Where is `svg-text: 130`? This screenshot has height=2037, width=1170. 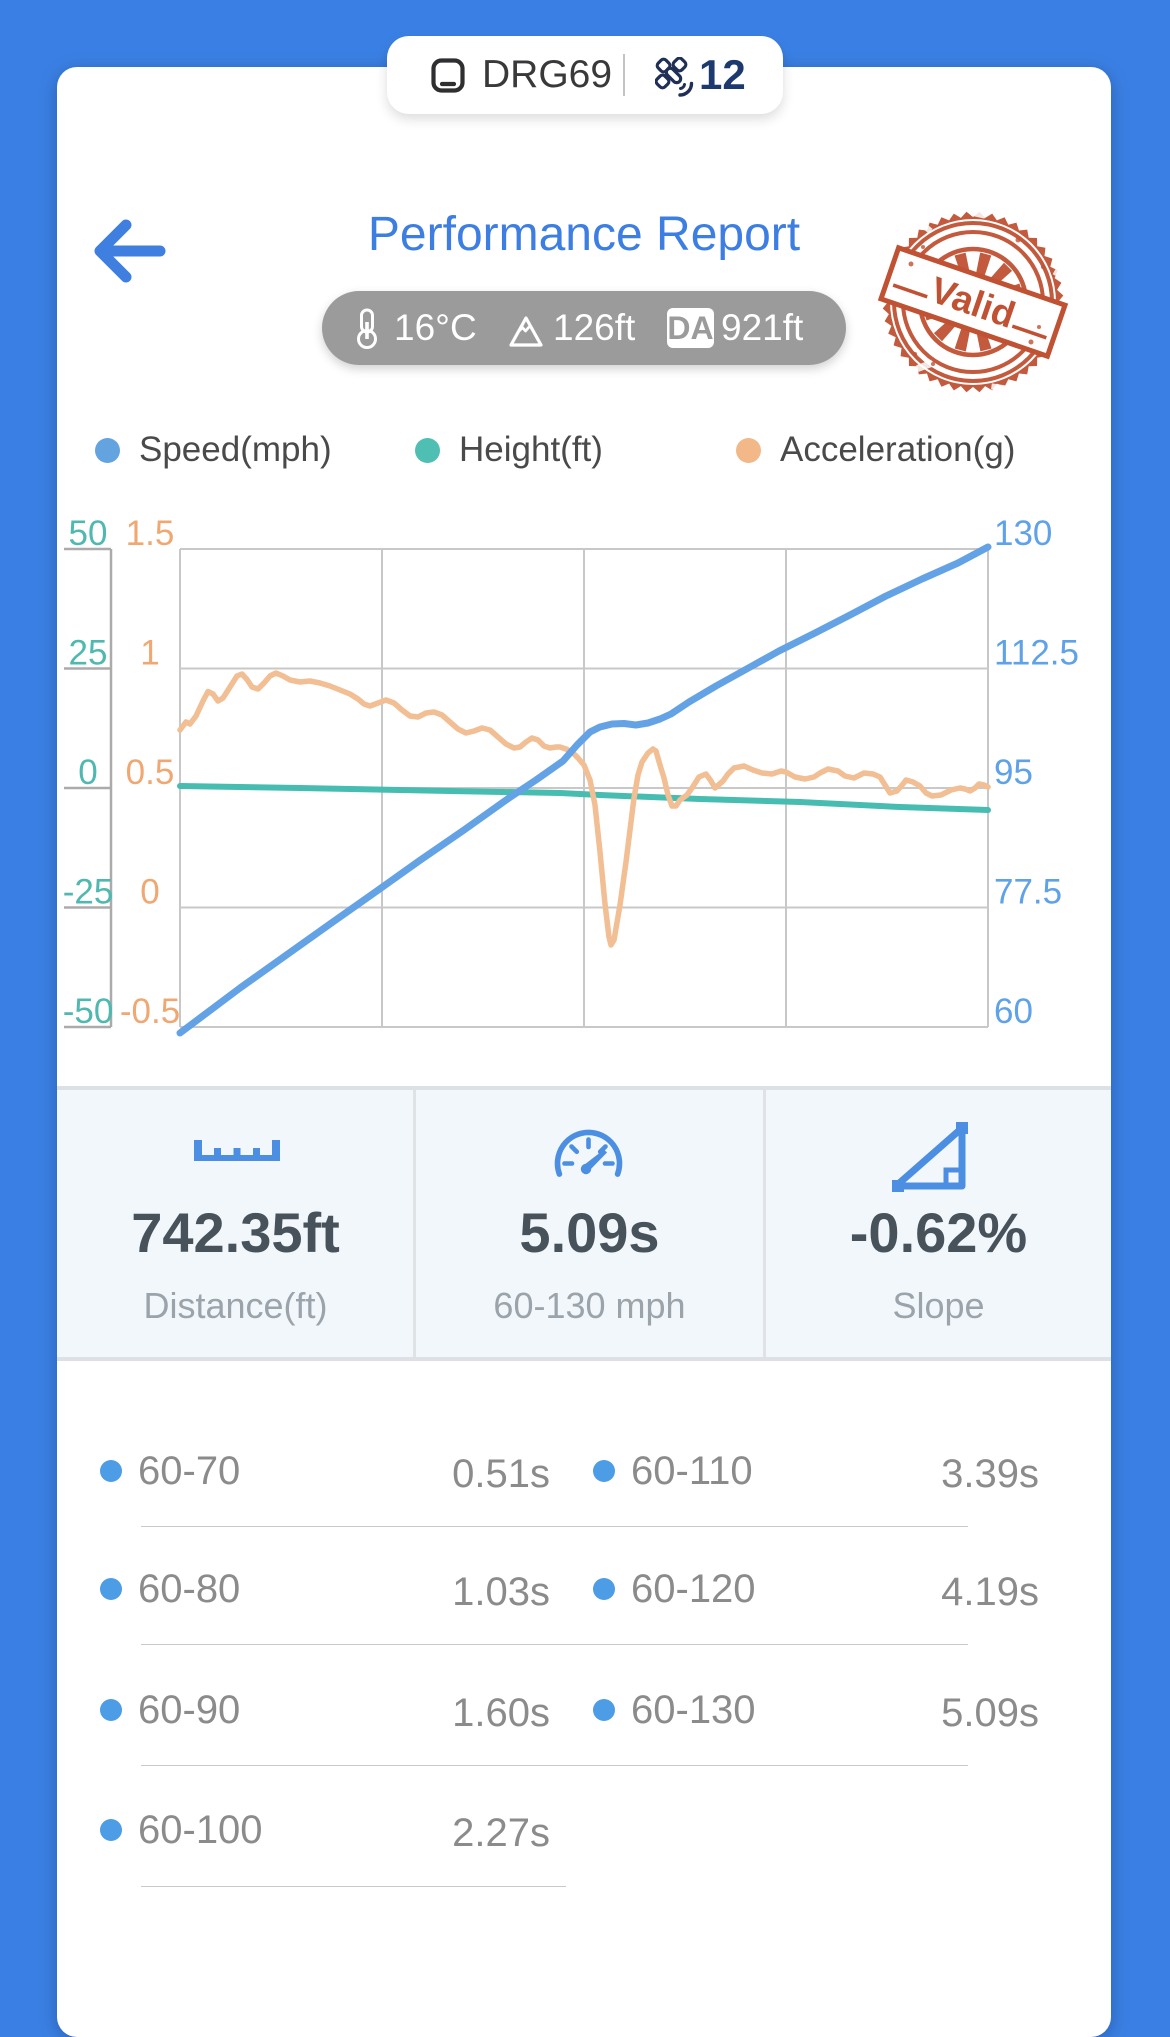 svg-text: 130 is located at coordinates (1023, 533).